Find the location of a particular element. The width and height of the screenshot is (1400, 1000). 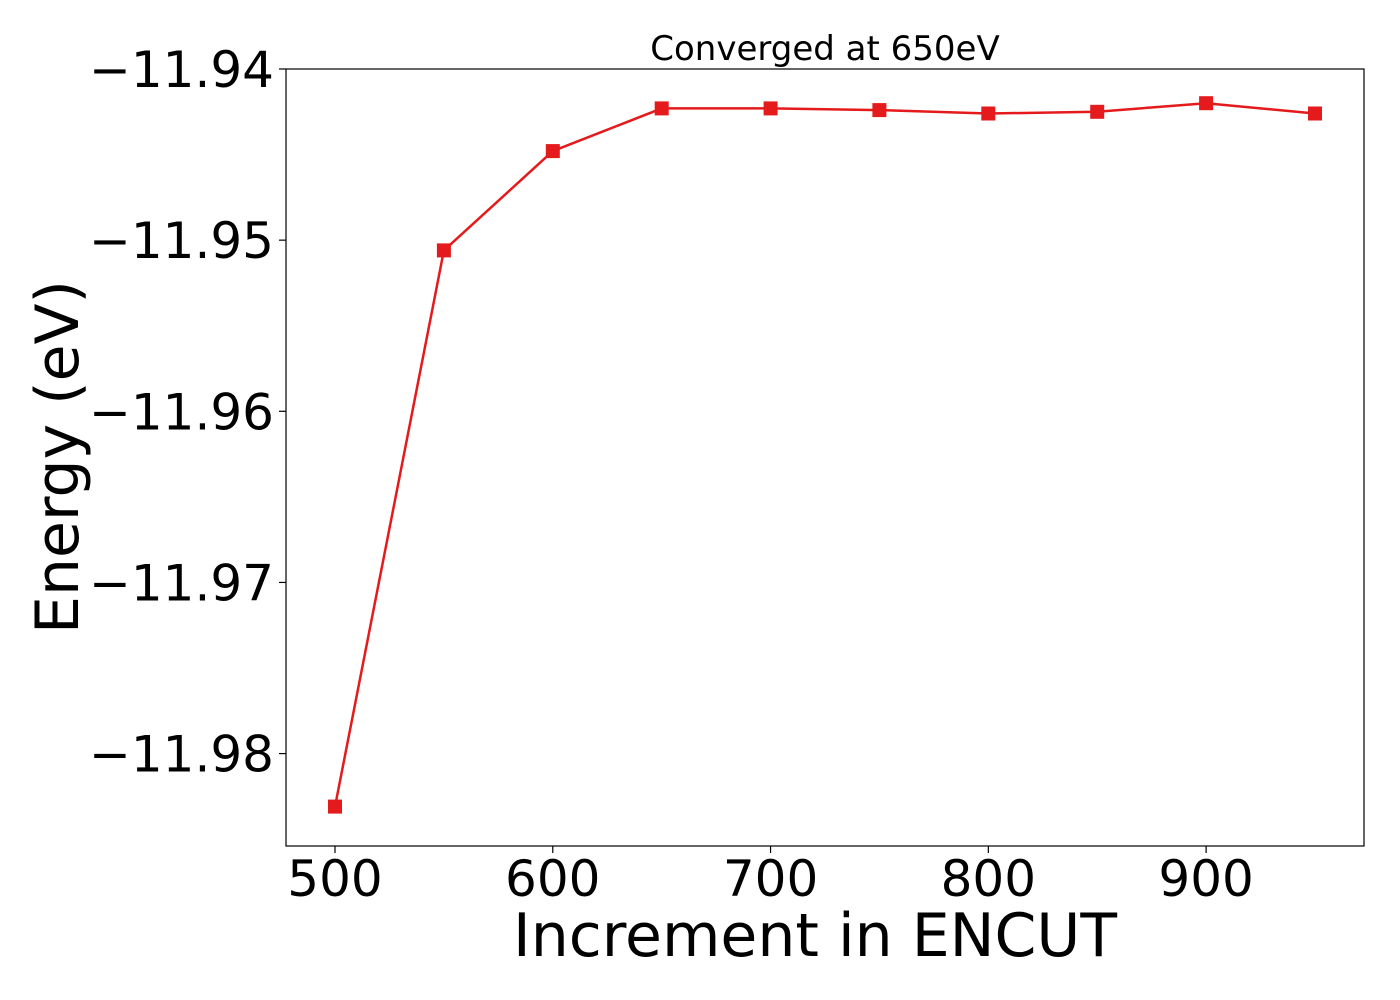

x-tick-label: 600 is located at coordinates (552, 879).